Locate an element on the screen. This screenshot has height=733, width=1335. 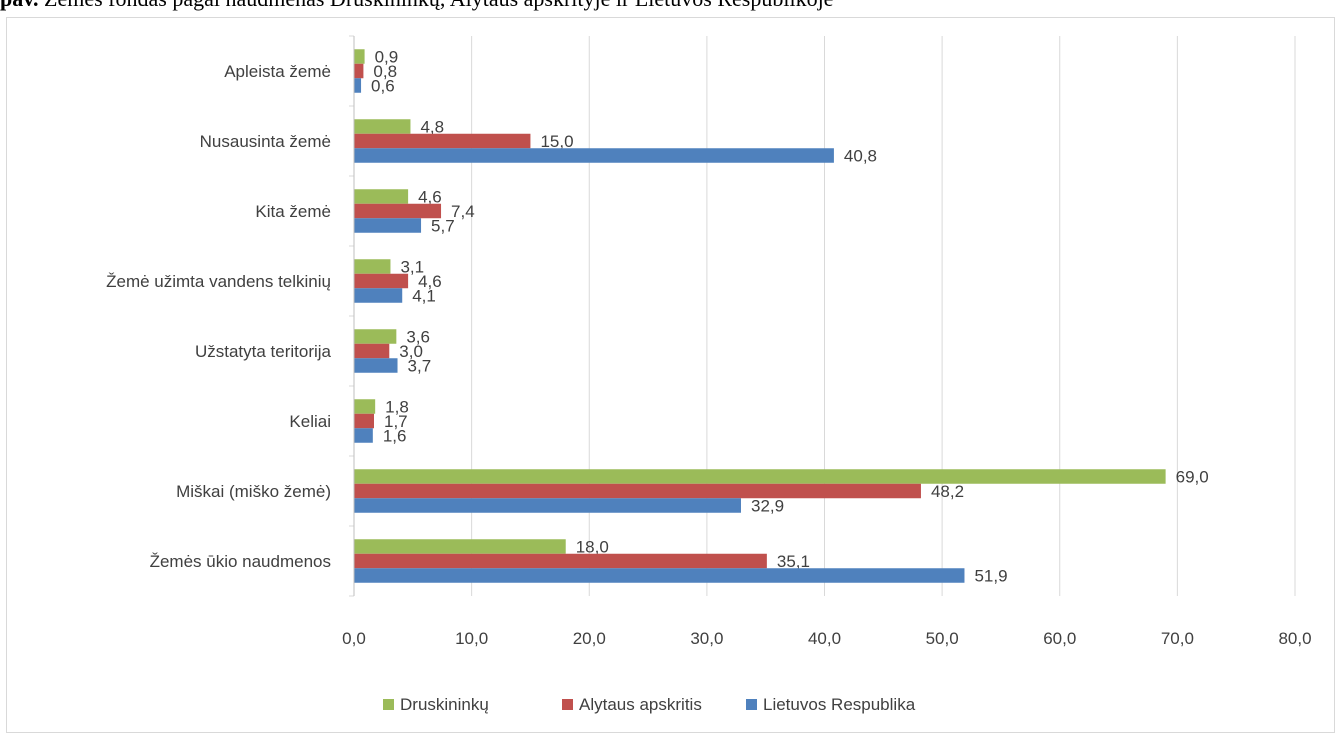
data-label: 3,1 is located at coordinates (412, 267).